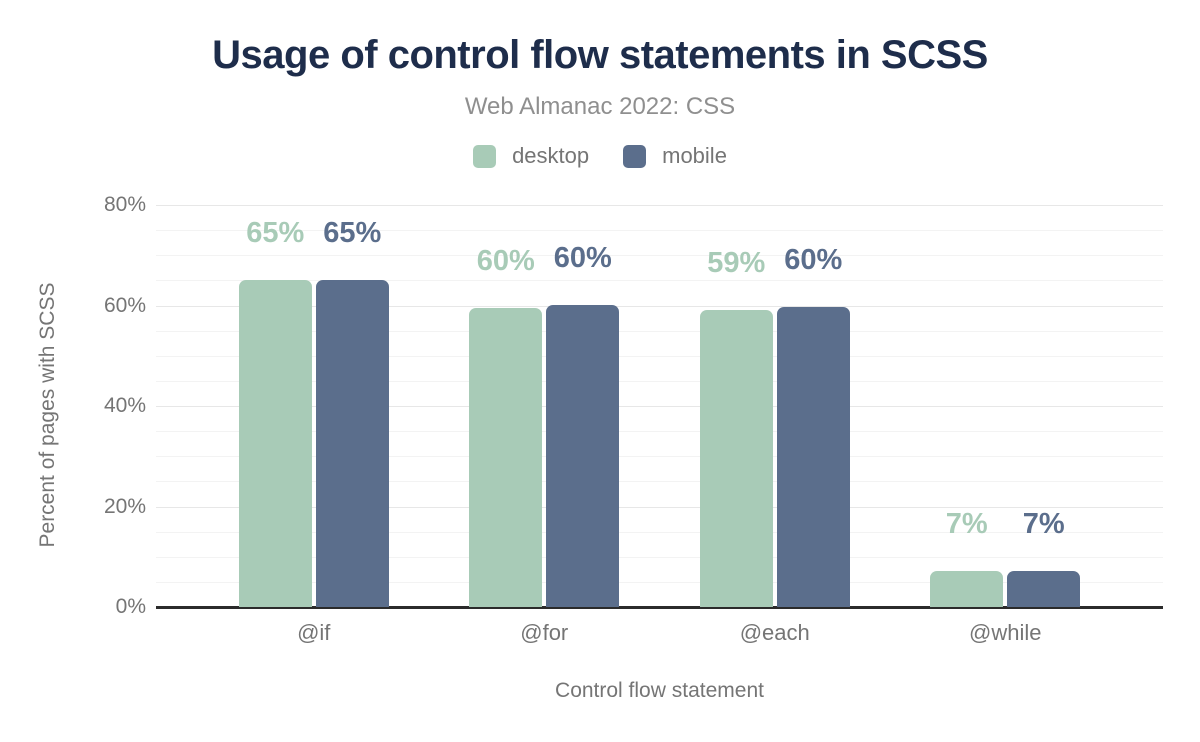  What do you see at coordinates (600, 156) in the screenshot?
I see `legend: desktop mobile` at bounding box center [600, 156].